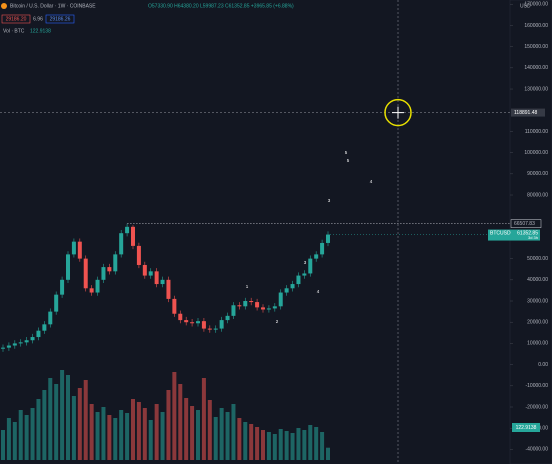  Describe the element at coordinates (528, 112) in the screenshot. I see `crosshair-label-box` at that location.